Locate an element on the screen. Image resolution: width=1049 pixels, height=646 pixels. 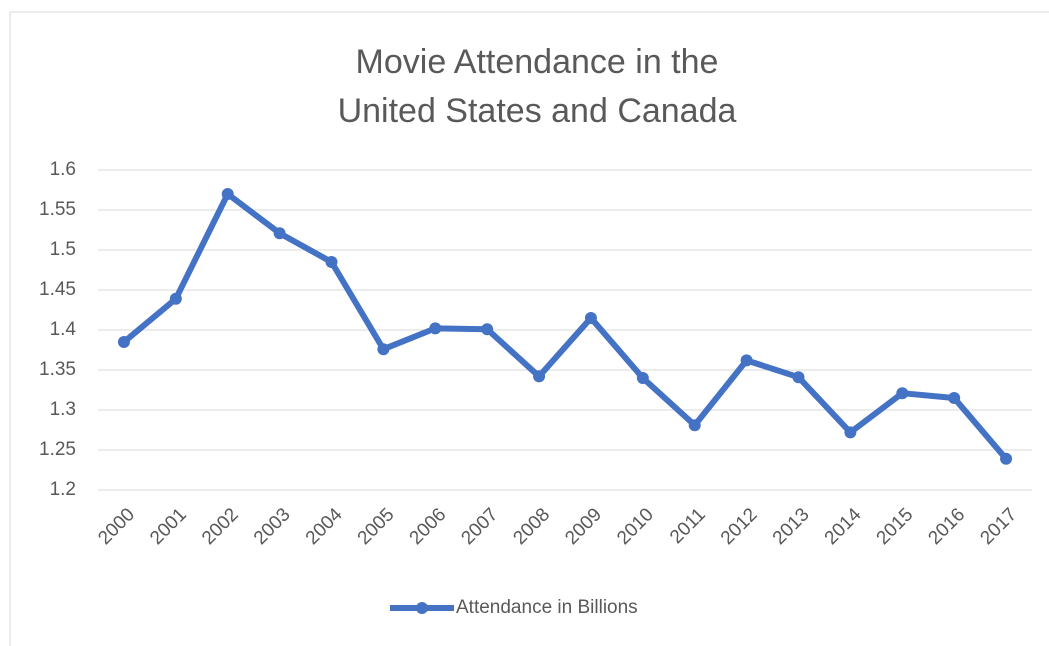
y-tick-label: 1.55 is located at coordinates (57, 209).